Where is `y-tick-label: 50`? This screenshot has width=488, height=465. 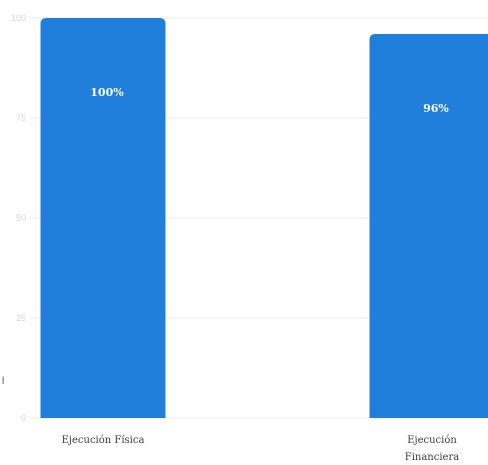
y-tick-label: 50 is located at coordinates (21, 218).